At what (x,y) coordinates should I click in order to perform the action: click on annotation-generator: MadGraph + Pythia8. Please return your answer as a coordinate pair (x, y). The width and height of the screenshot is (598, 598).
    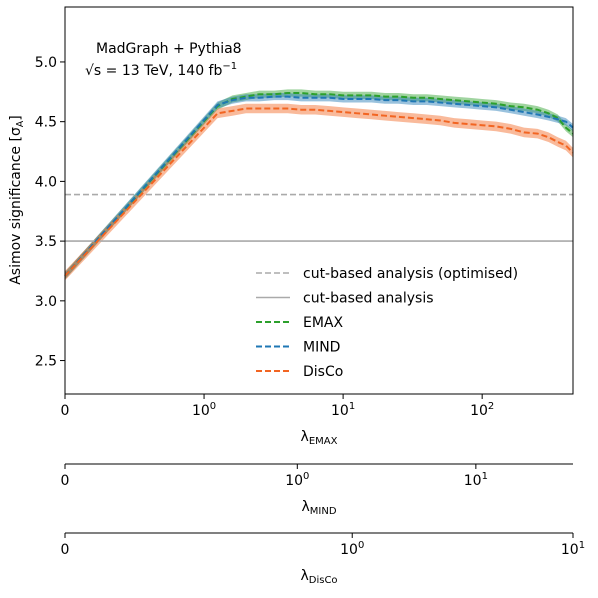
    Looking at the image, I should click on (169, 49).